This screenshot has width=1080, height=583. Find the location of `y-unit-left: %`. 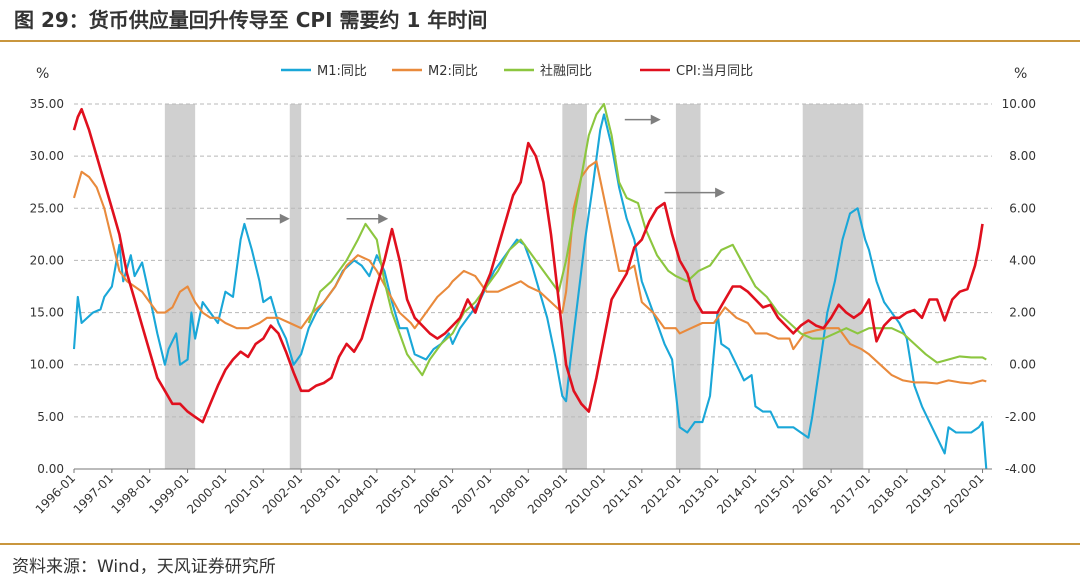

y-unit-left: % is located at coordinates (42, 74).